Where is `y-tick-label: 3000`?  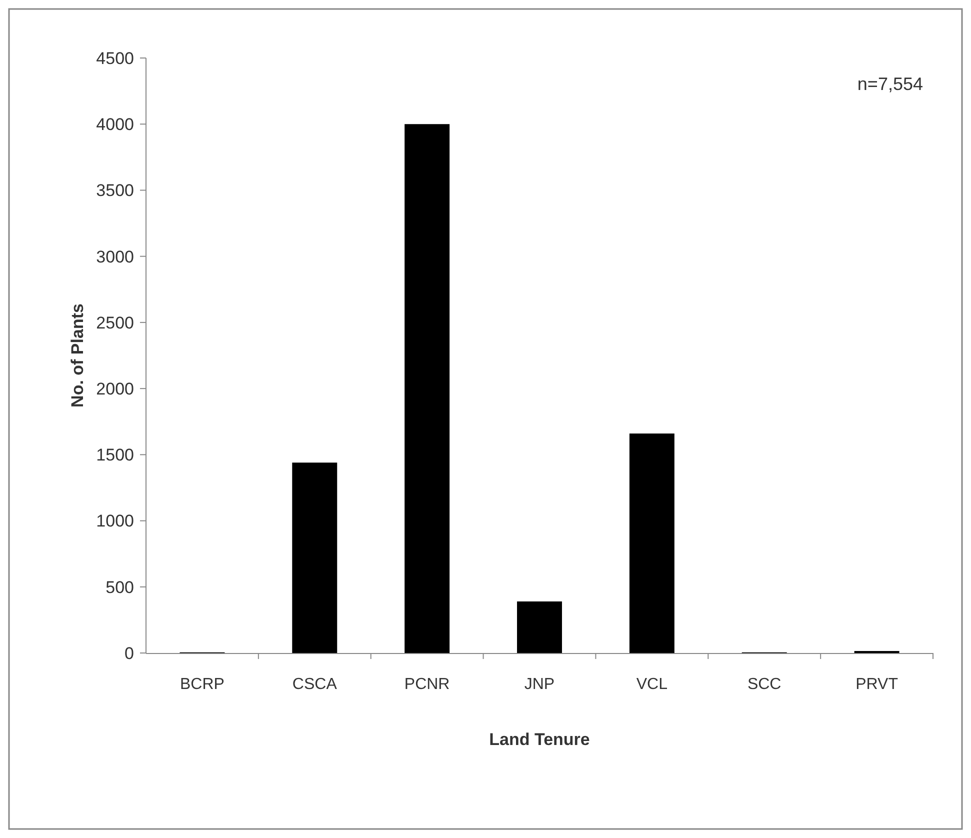
y-tick-label: 3000 is located at coordinates (115, 256).